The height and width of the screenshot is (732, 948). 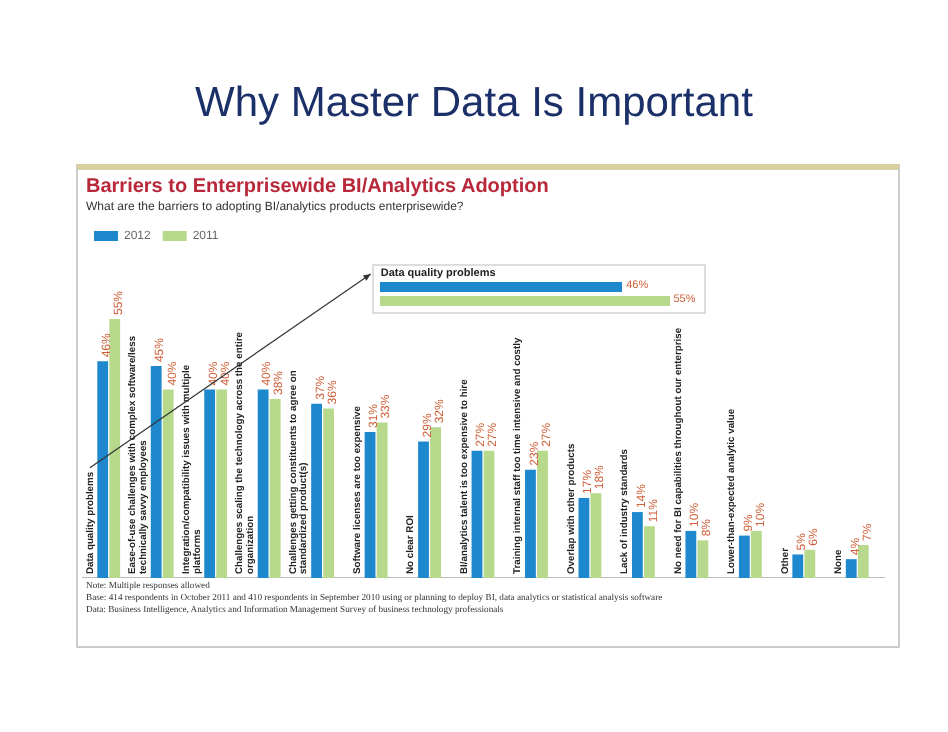 I want to click on chart-subtitle: Barriers to Enterprisewide BI/Analytics Adoption, so click(x=317, y=187).